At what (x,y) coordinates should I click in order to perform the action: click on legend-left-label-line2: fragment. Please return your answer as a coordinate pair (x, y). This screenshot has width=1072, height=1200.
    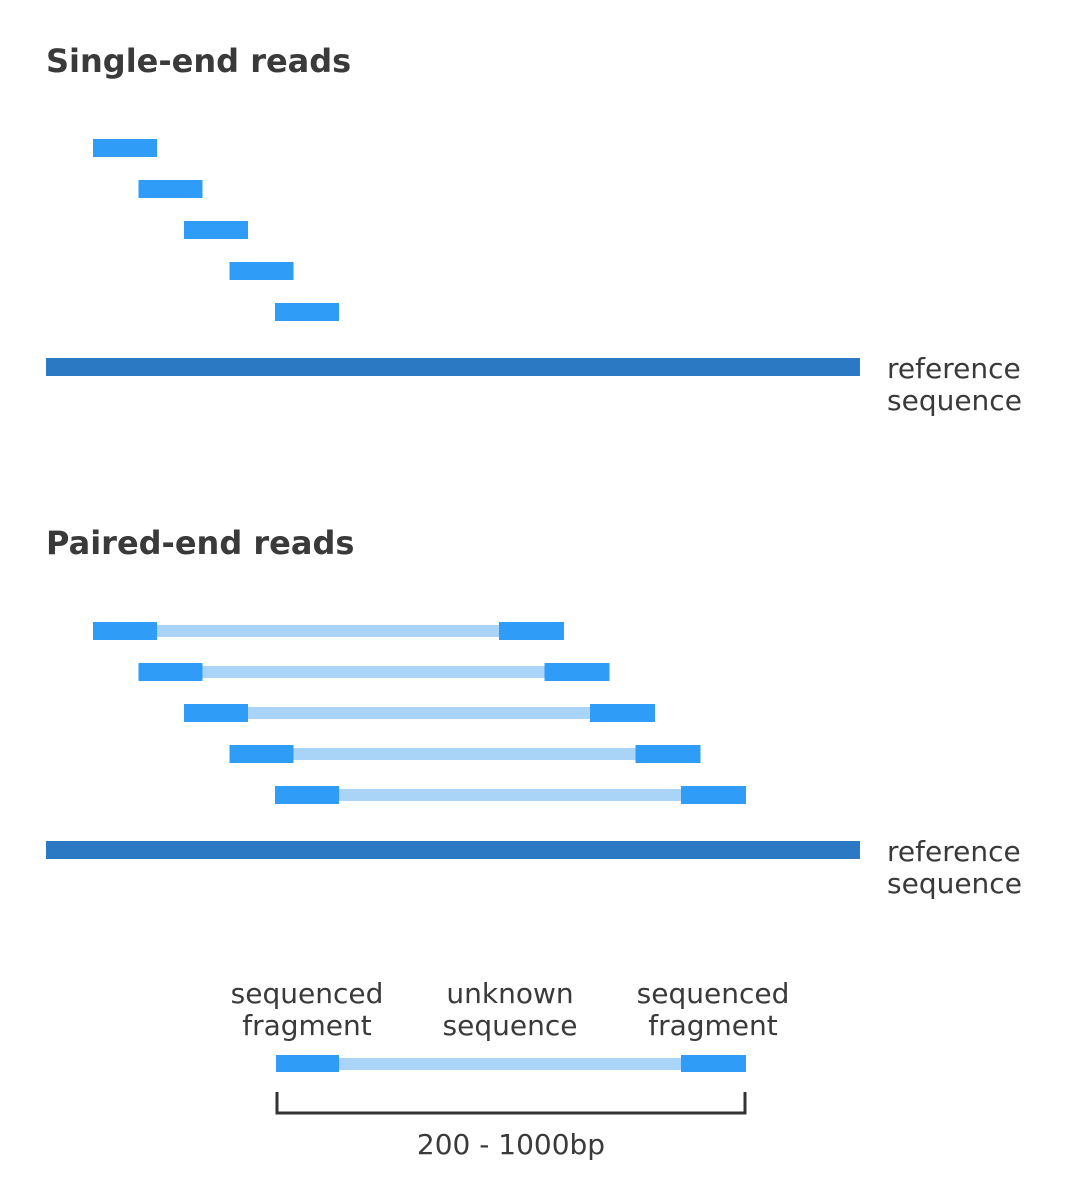
    Looking at the image, I should click on (307, 1025).